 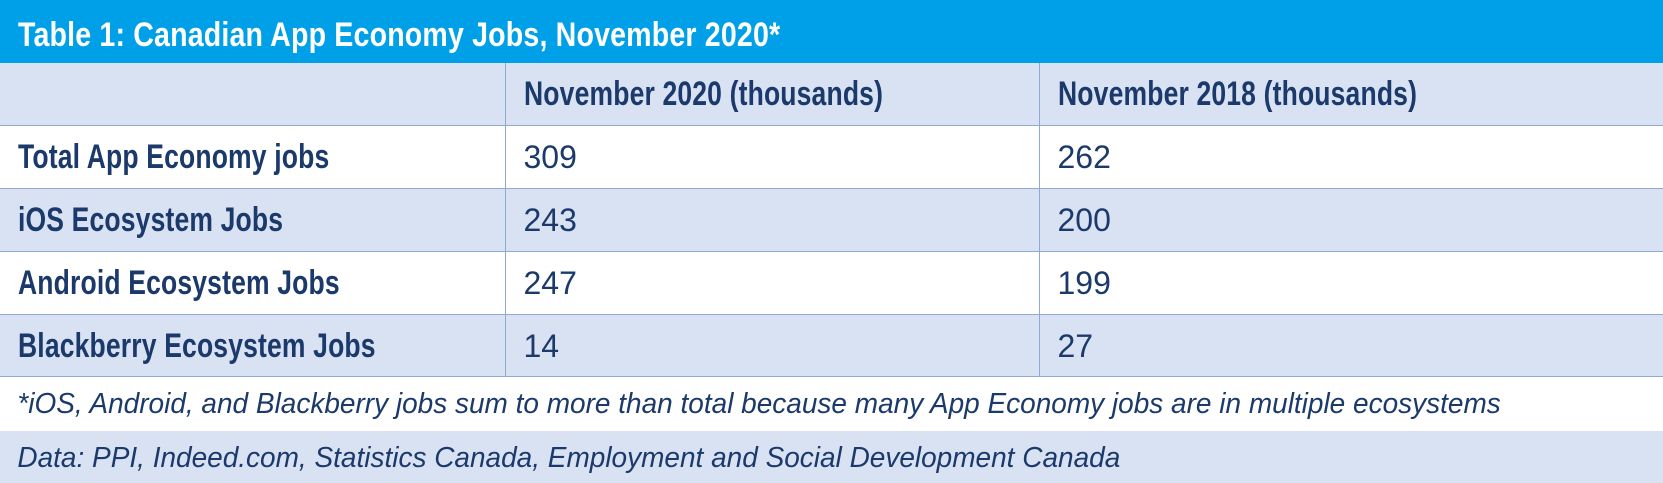 I want to click on cell-blackberry-2020: 14, so click(x=772, y=346).